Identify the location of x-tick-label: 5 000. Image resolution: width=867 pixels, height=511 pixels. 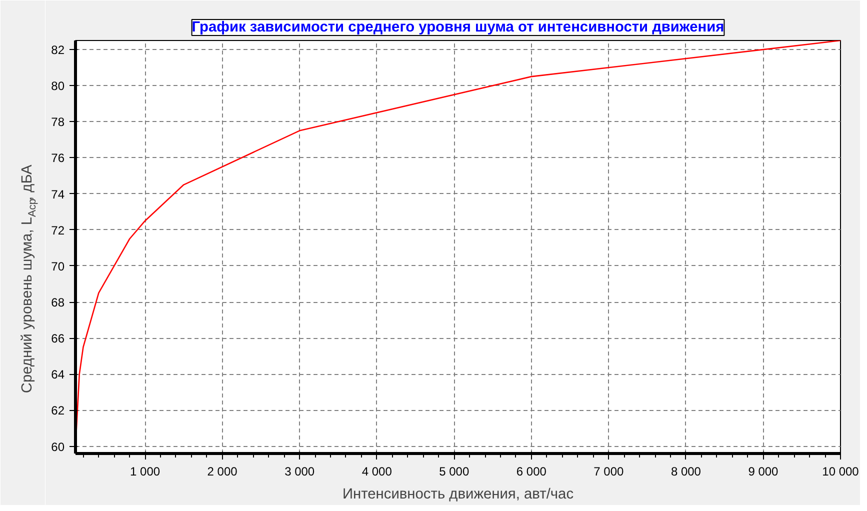
(454, 471).